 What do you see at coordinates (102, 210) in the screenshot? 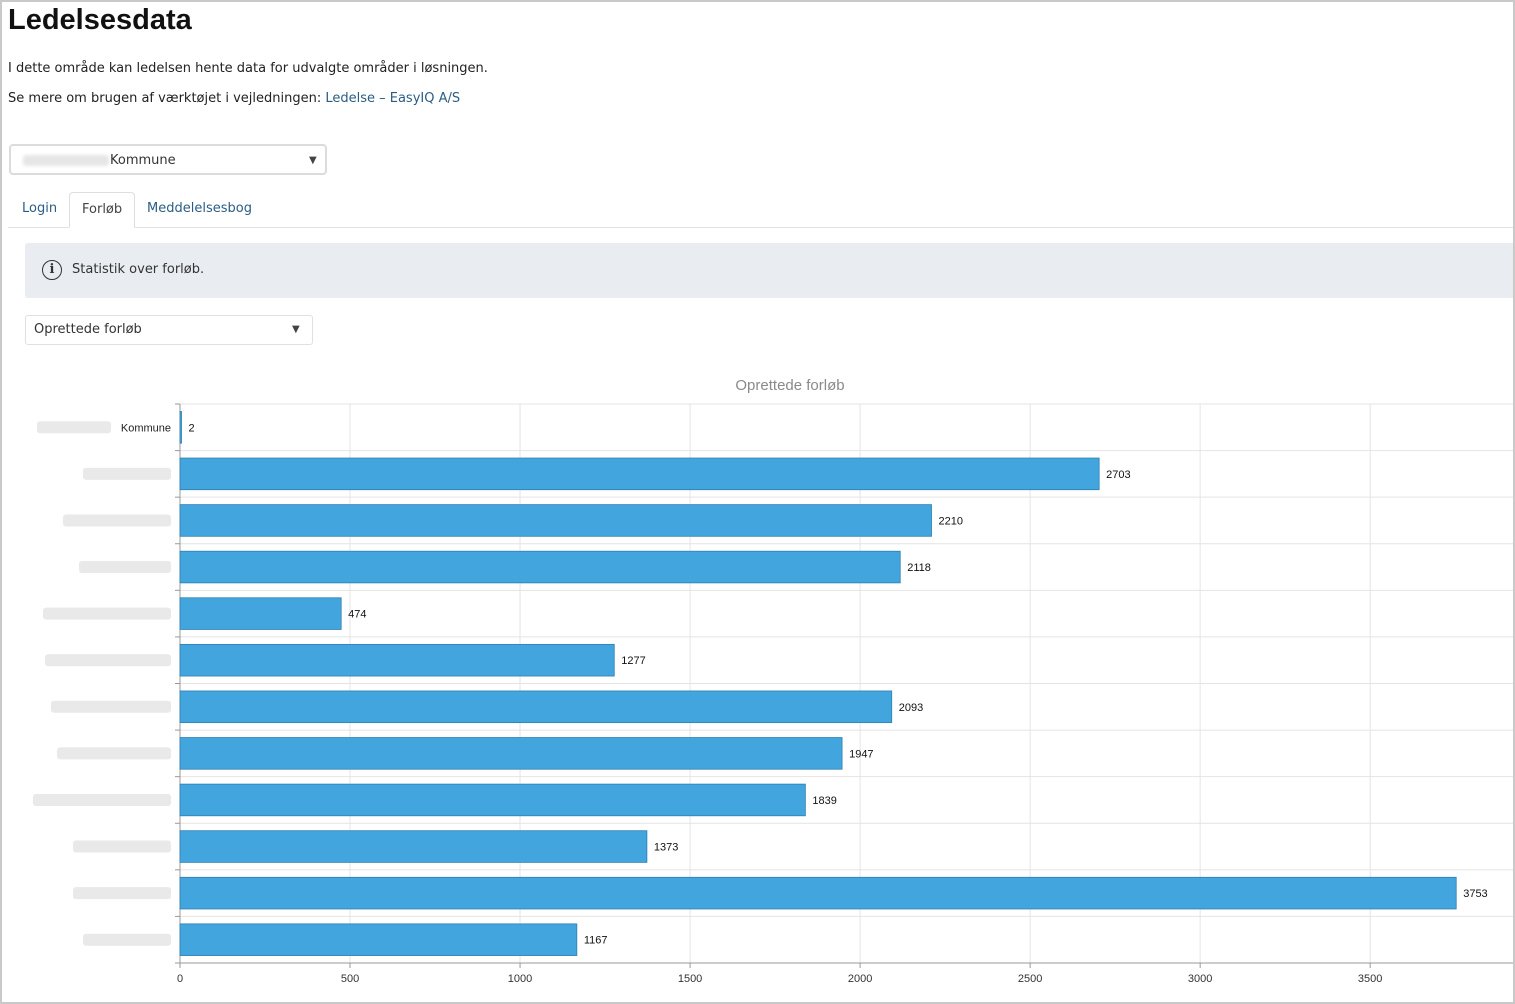
I see `tab-forlob: Forløb` at bounding box center [102, 210].